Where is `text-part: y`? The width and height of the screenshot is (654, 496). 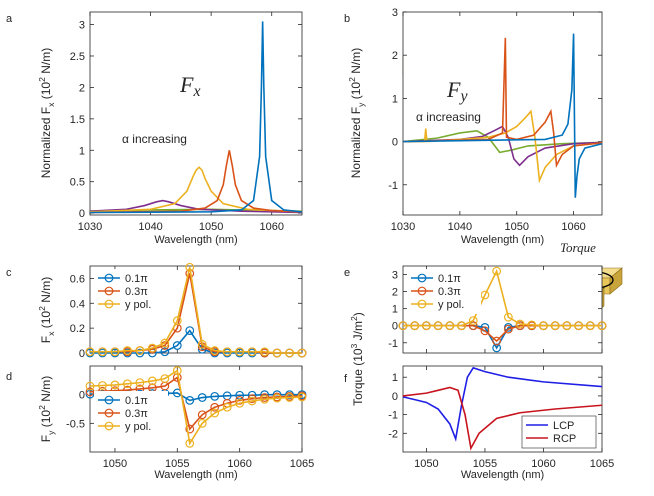 text-part: y is located at coordinates (51, 432).